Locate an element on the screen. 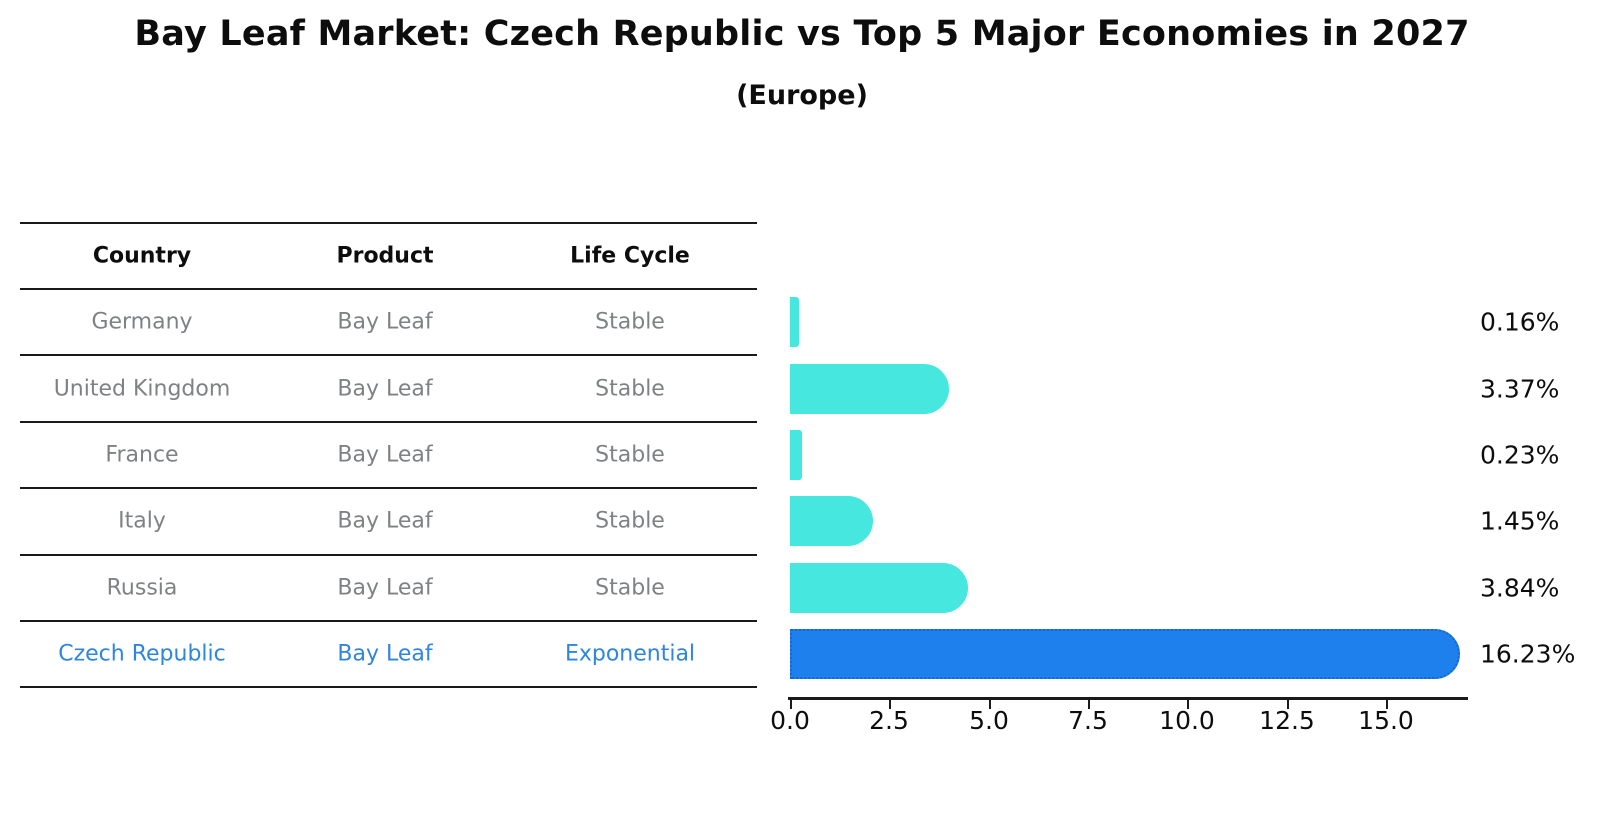 The height and width of the screenshot is (823, 1604). bar-russia is located at coordinates (879, 588).